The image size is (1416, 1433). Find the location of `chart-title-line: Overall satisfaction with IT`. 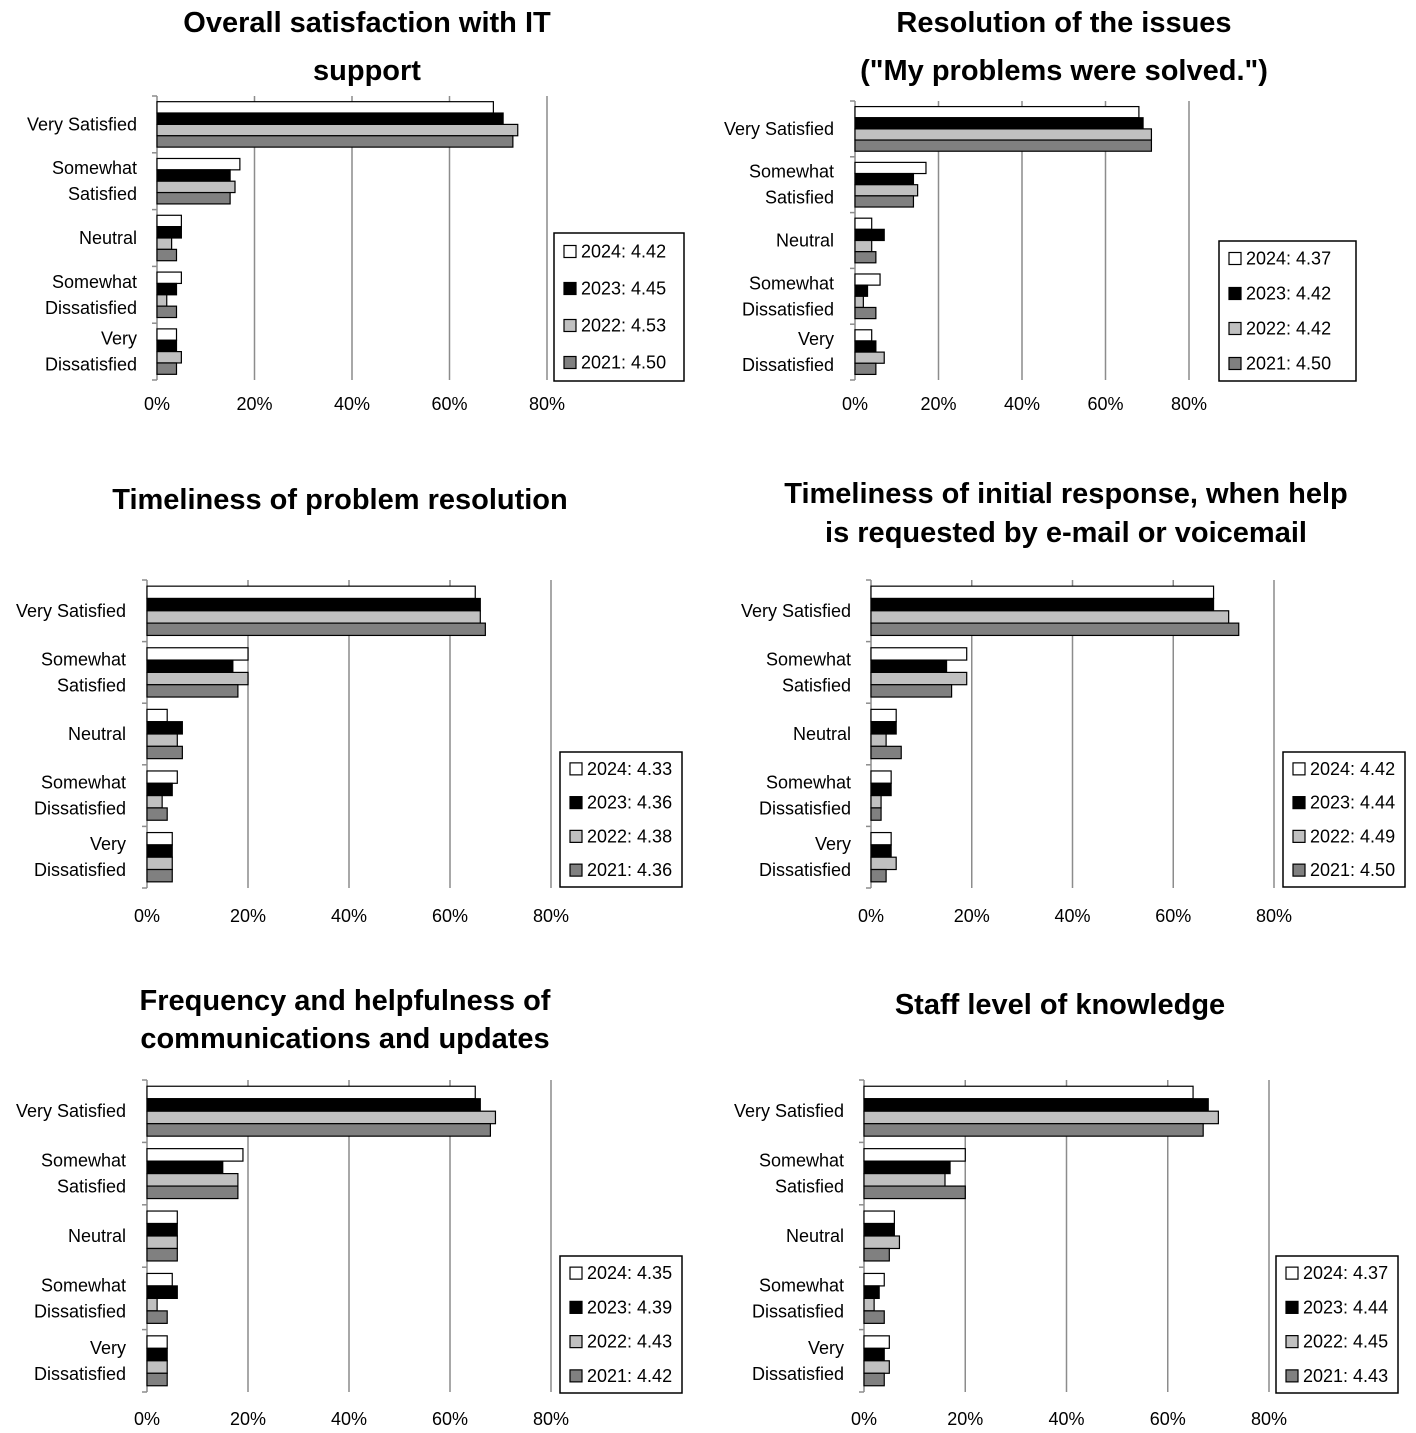

chart-title-line: Overall satisfaction with IT is located at coordinates (367, 23).